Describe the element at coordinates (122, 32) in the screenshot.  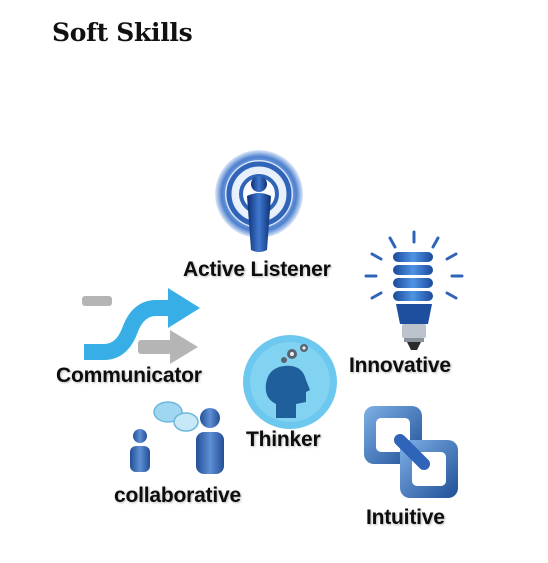
I see `page-title: Soft Skills` at that location.